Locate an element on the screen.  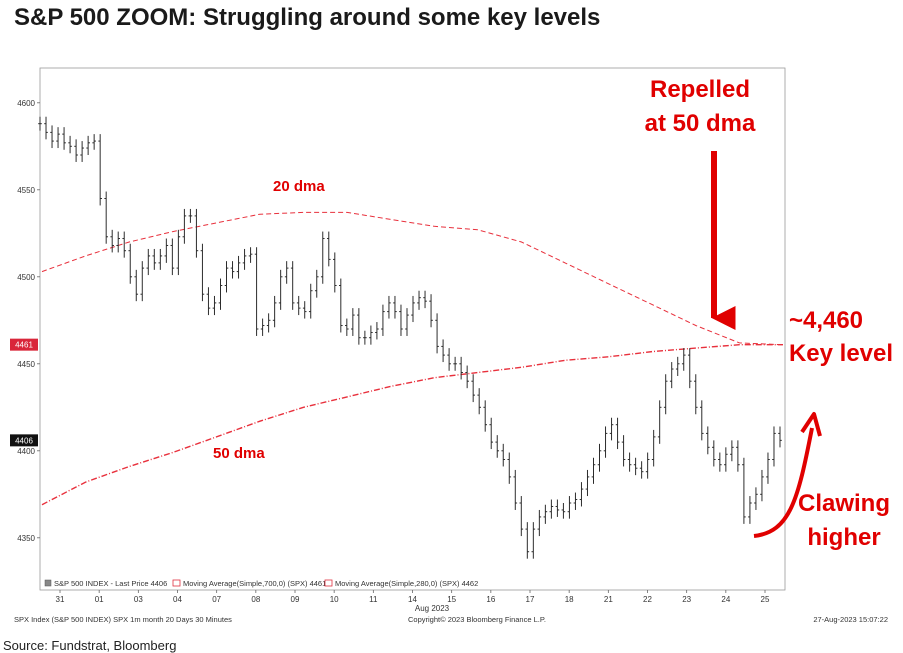
x-tick-label: 01 is located at coordinates (99, 599).